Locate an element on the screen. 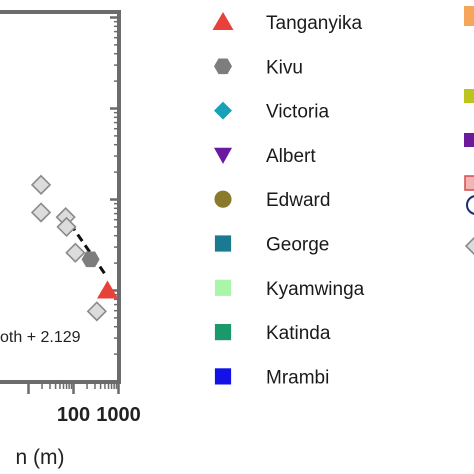 This screenshot has width=474, height=474. legend-label-victoria: Victoria is located at coordinates (297, 112).